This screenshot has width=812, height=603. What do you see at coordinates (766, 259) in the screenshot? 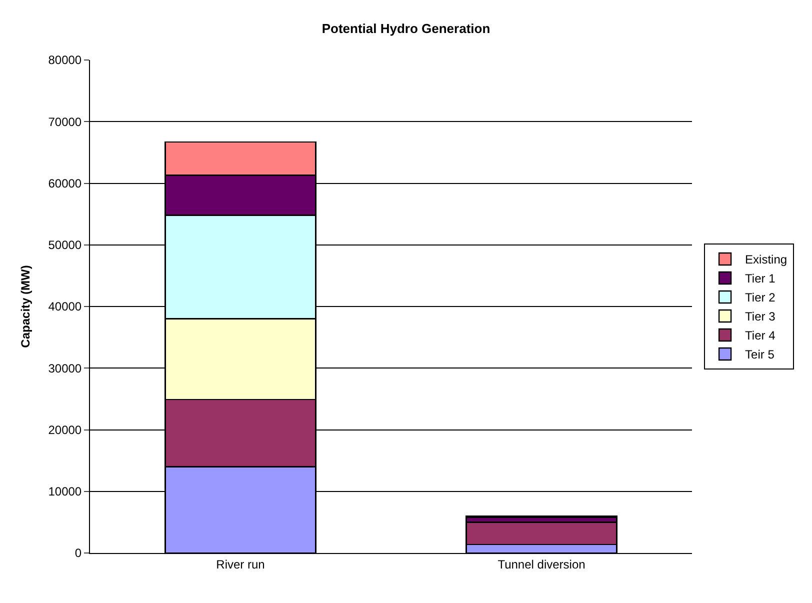
I see `legend-label: Existing` at bounding box center [766, 259].